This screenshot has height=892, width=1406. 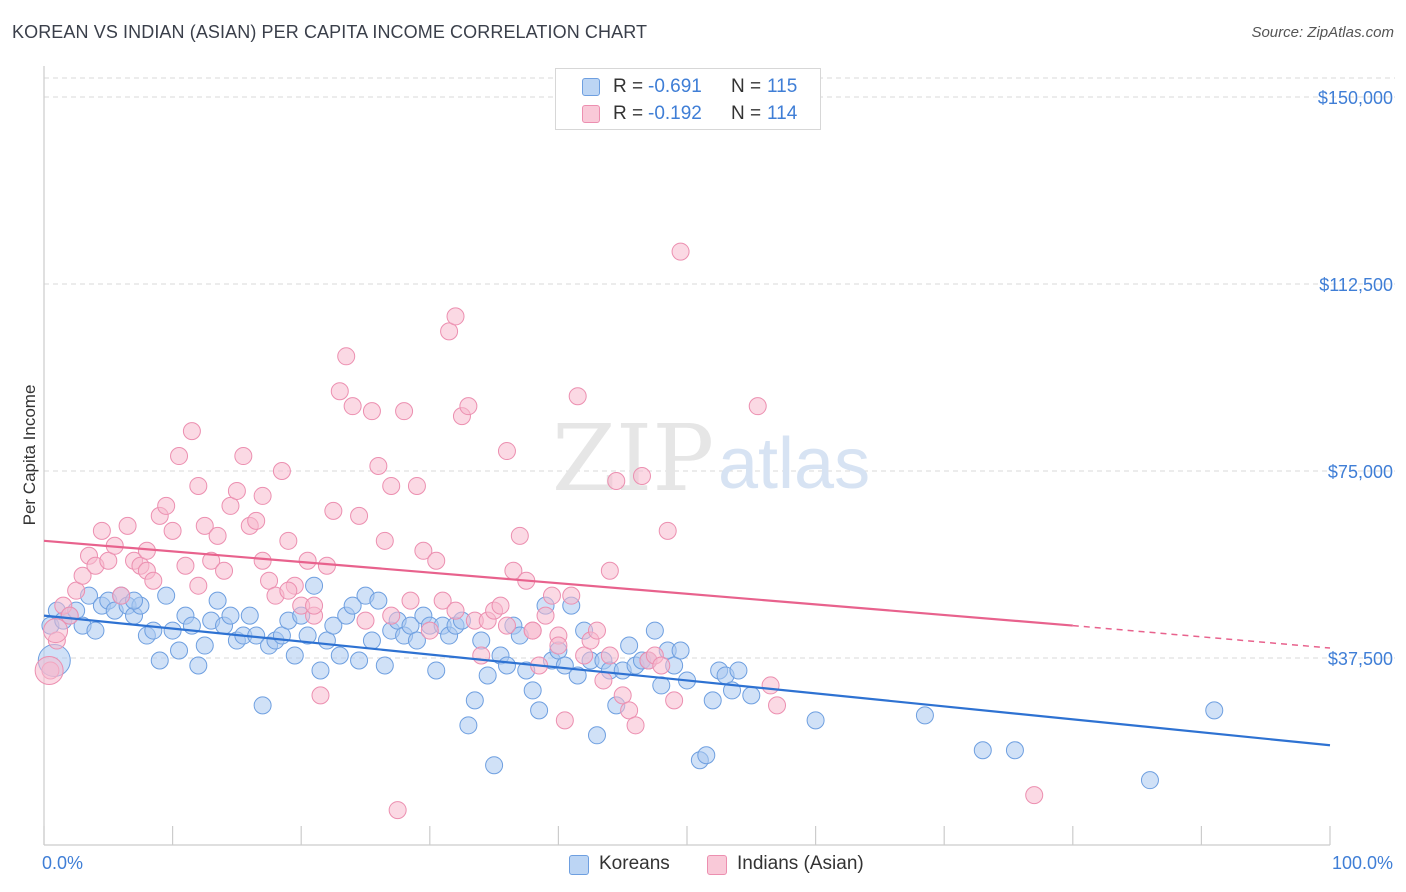 I want to click on zipatlas-watermark: ZIP atlas, so click(x=711, y=458).